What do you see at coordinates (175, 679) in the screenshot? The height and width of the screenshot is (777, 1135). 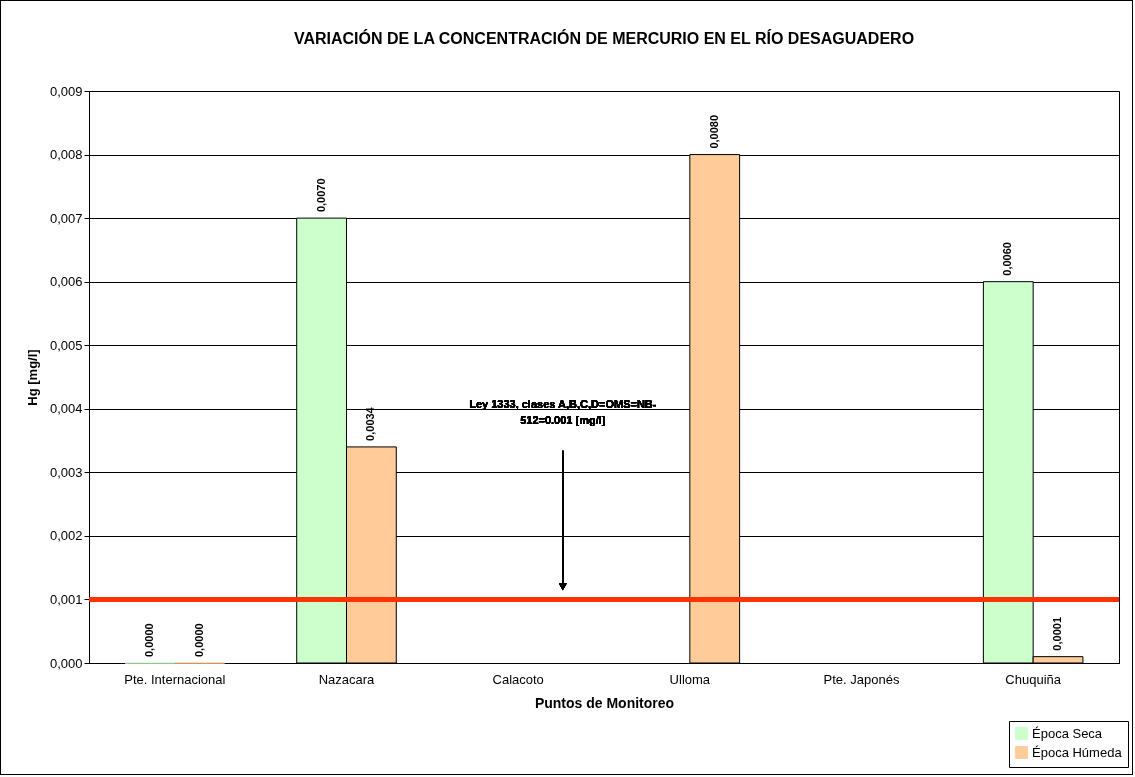 I see `x-tick-label: Pte. Internacional` at bounding box center [175, 679].